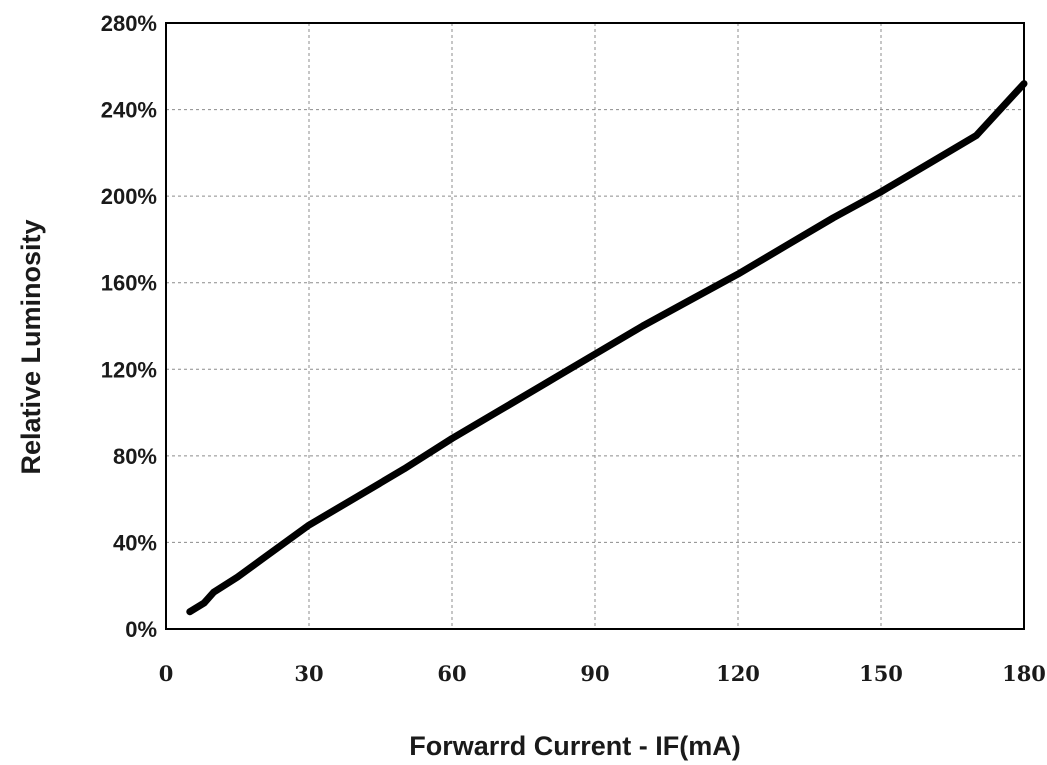  What do you see at coordinates (129, 23) in the screenshot?
I see `y-tick-label: 280%` at bounding box center [129, 23].